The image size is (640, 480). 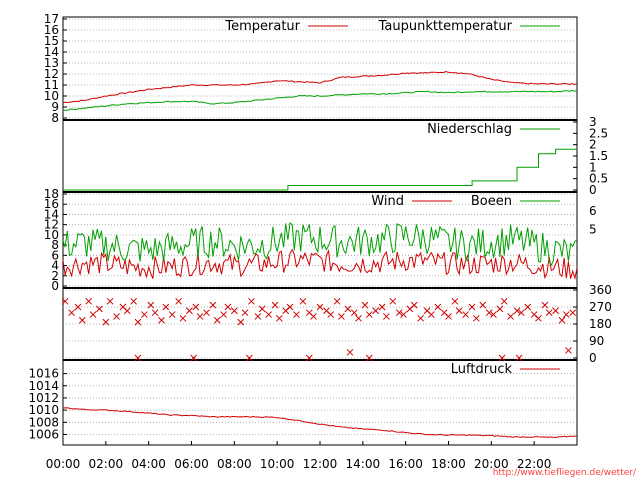 What do you see at coordinates (43, 434) in the screenshot?
I see `y-tick-label: 1006` at bounding box center [43, 434].